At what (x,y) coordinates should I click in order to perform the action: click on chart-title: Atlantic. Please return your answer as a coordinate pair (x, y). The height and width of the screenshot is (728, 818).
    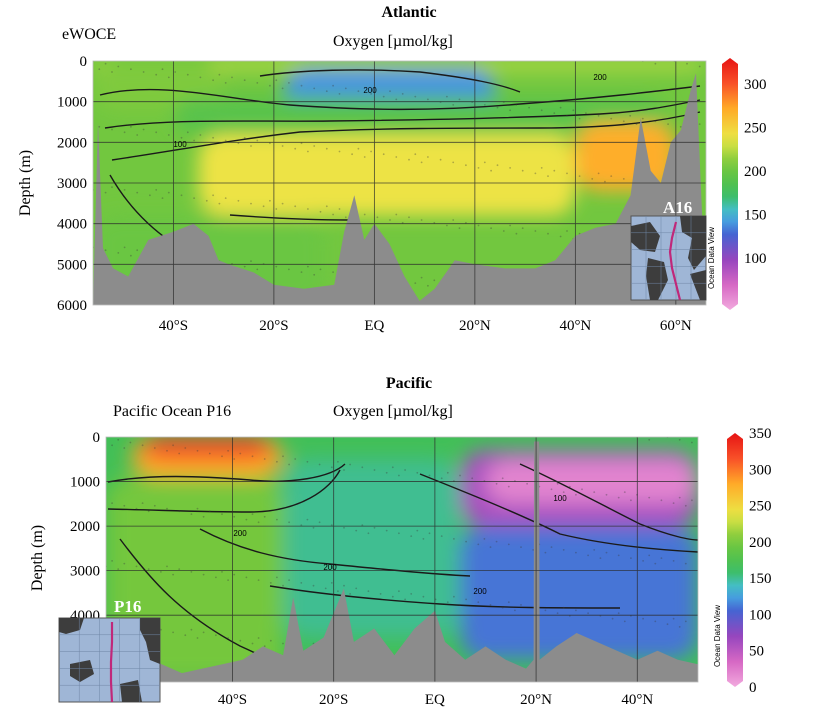
    Looking at the image, I should click on (408, 12).